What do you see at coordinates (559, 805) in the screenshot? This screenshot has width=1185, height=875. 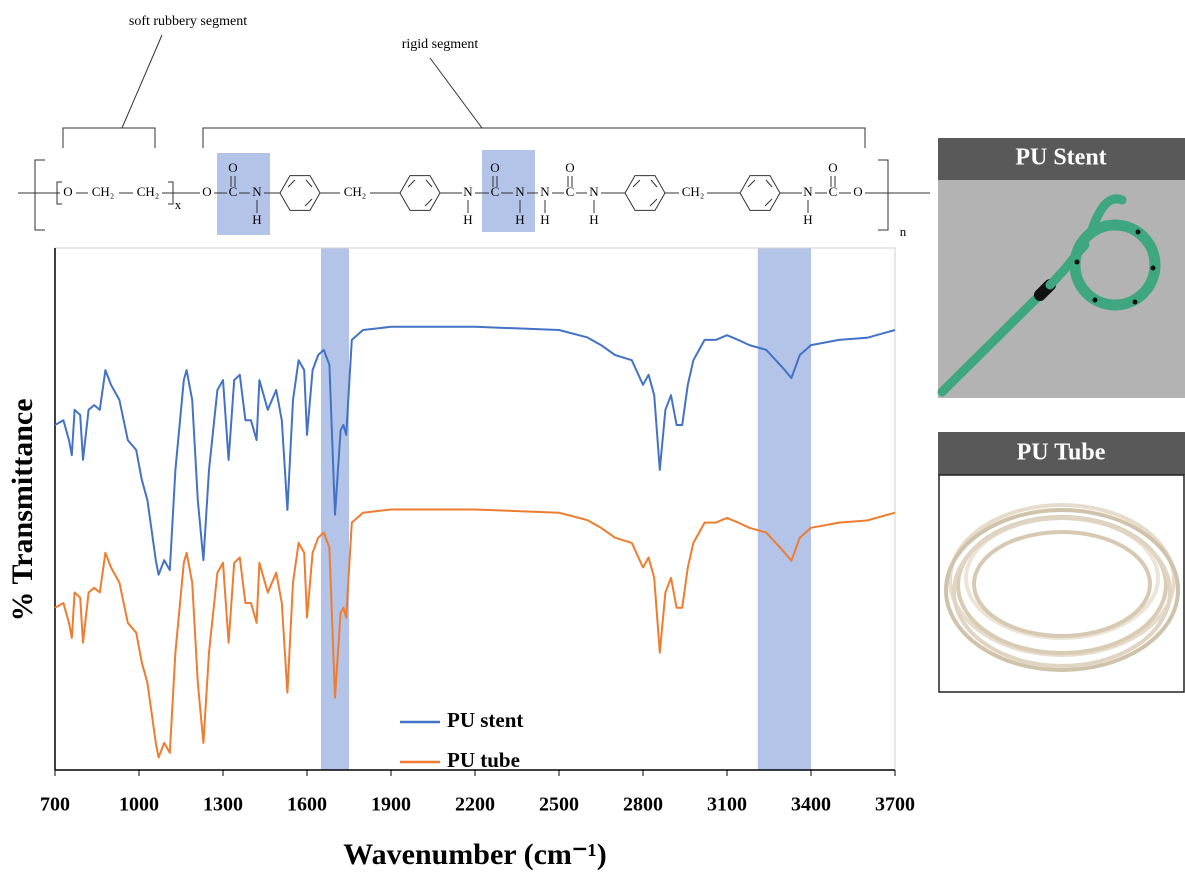 I see `x-tick-label: 2500` at bounding box center [559, 805].